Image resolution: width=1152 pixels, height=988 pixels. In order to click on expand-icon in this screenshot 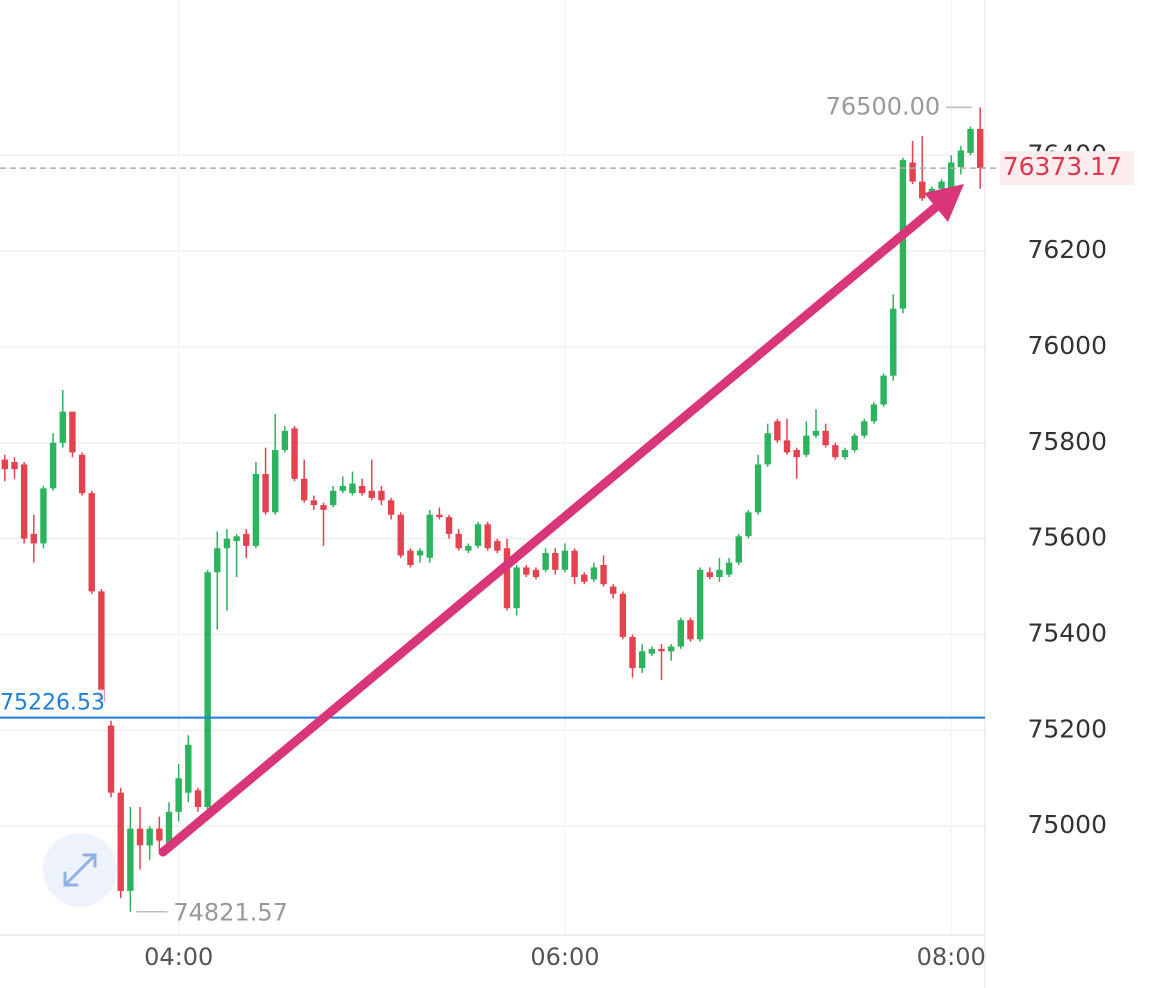, I will do `click(80, 870)`.